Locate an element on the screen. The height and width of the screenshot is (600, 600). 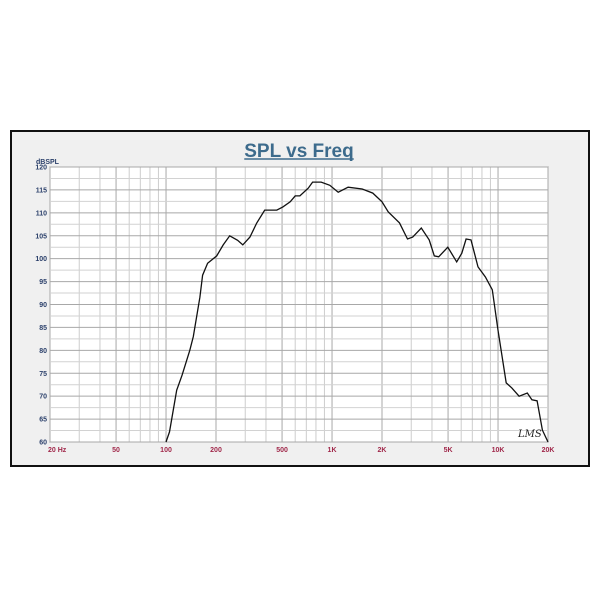
x-tick-label: 10K is located at coordinates (498, 450).